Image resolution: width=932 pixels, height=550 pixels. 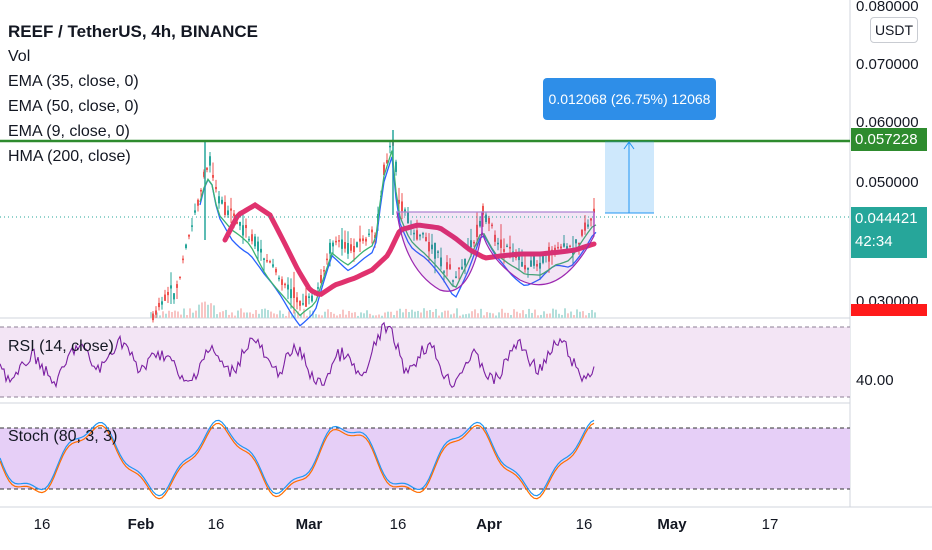 I want to click on indicator-hma-200: HMA (200, close), so click(x=69, y=156).